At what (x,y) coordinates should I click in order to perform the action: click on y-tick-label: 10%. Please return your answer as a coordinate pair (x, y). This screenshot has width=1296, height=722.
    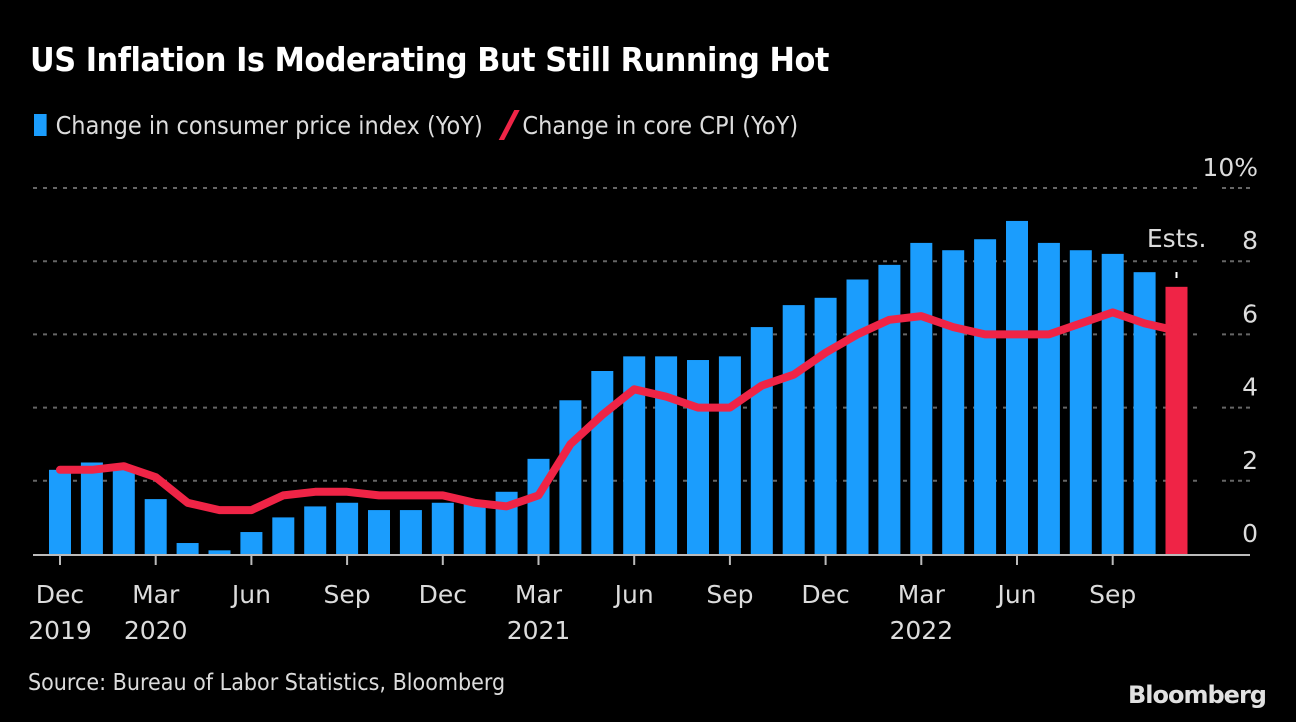
    Looking at the image, I should click on (1230, 167).